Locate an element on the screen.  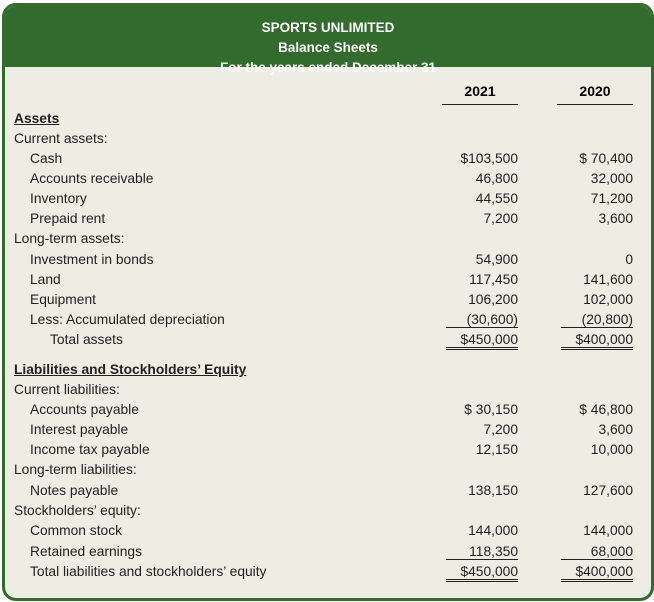
row-label: Notes payable is located at coordinates (74, 490).